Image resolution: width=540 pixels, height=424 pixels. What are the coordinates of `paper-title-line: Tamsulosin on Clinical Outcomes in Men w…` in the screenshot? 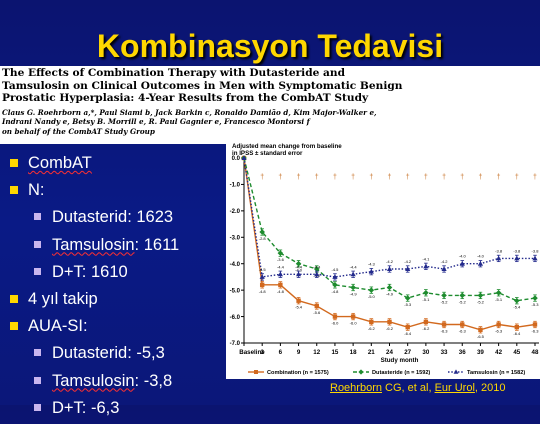 It's located at (202, 85).